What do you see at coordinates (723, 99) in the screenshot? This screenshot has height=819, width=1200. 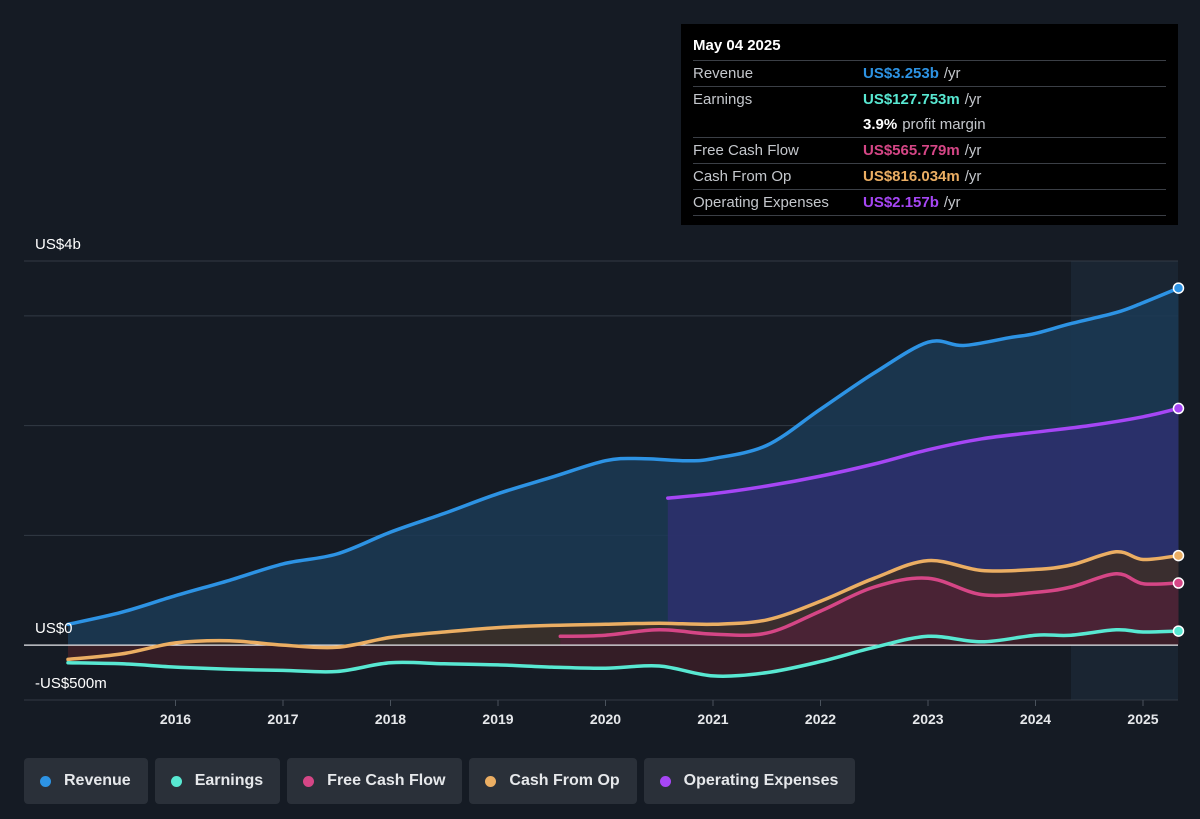 I see `tooltip-label: Earnings` at bounding box center [723, 99].